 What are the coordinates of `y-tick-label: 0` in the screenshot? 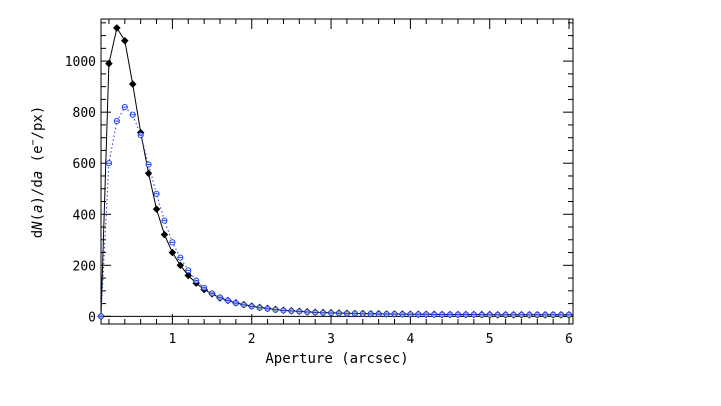 It's located at (92, 317).